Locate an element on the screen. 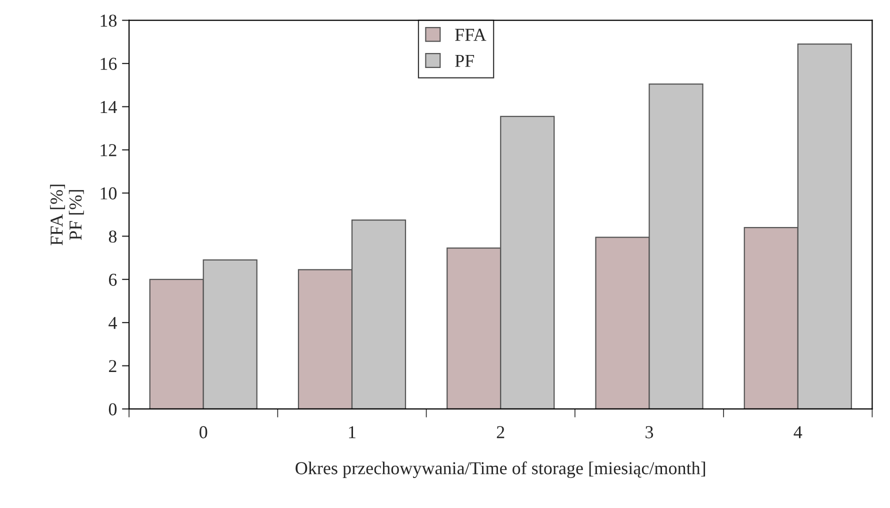 Image resolution: width=890 pixels, height=508 pixels. y-tick-label: 8 is located at coordinates (112, 236).